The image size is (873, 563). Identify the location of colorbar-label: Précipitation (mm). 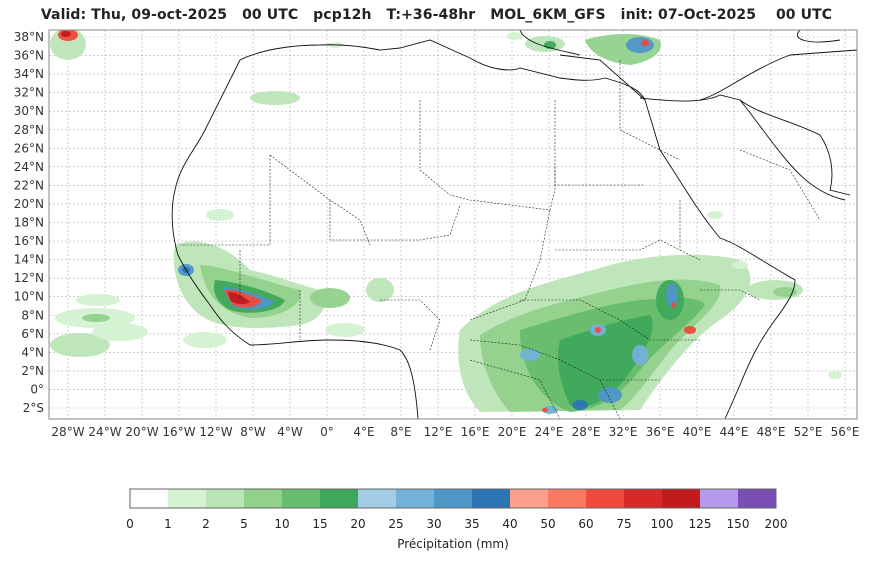
(453, 544).